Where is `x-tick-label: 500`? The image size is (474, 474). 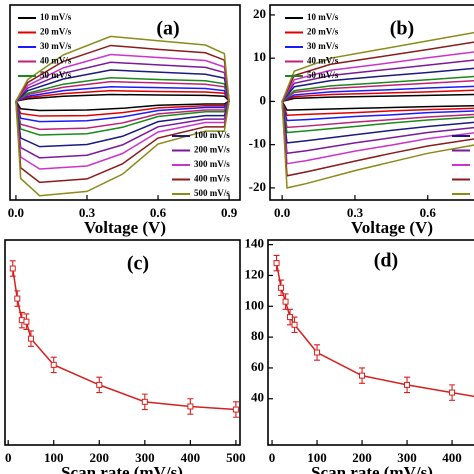
x-tick-label: 500 is located at coordinates (236, 457).